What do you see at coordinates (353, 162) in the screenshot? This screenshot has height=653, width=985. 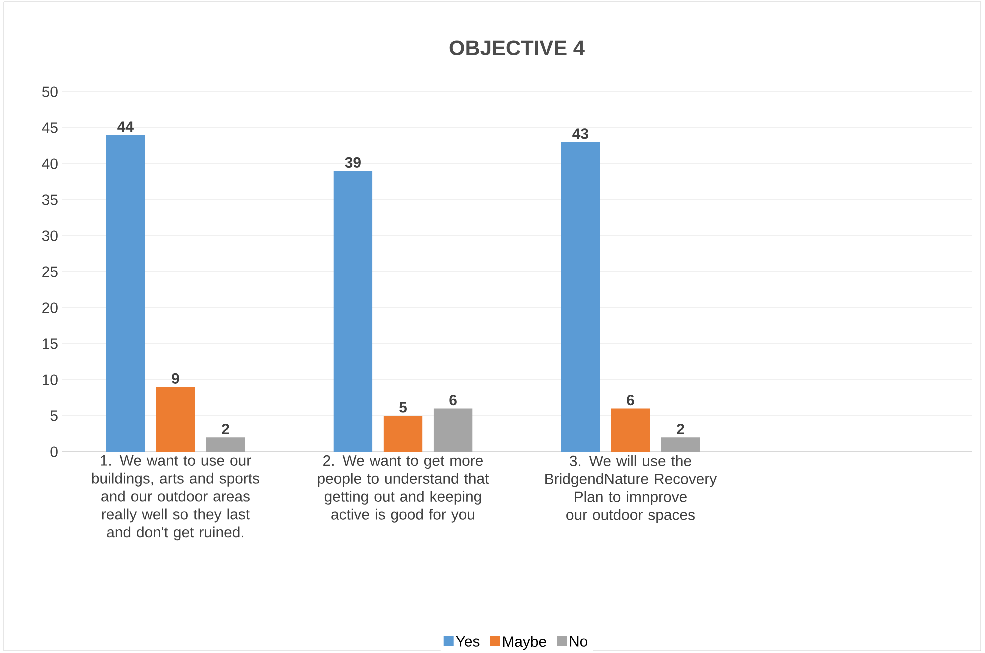 I see `data-label: 39` at bounding box center [353, 162].